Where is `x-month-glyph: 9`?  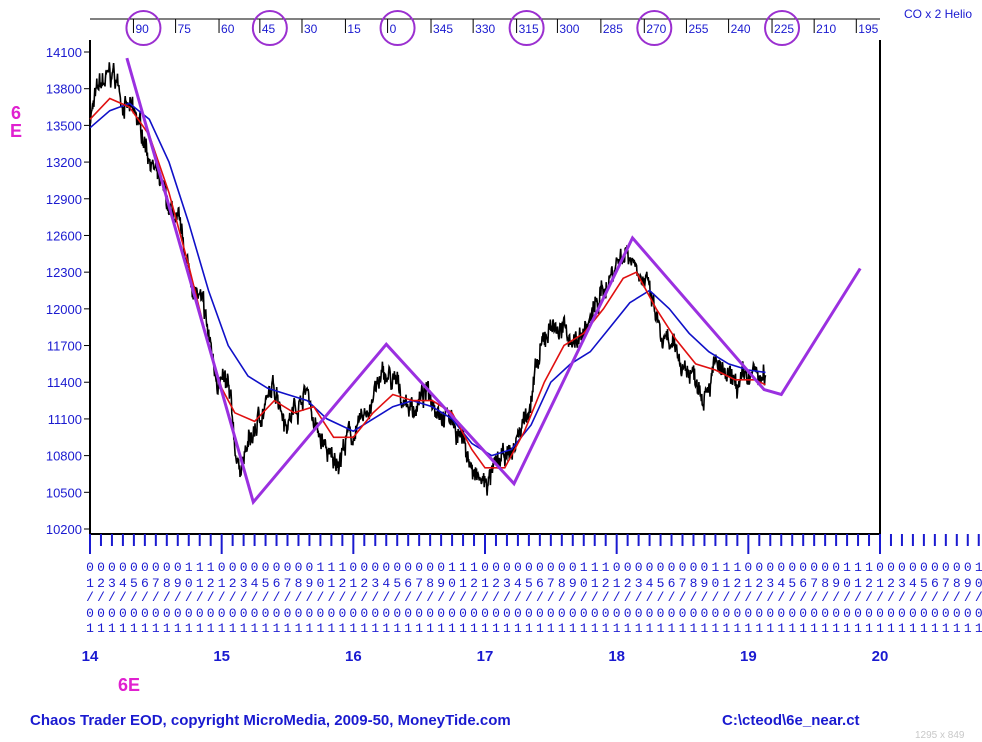
x-month-glyph: 9 is located at coordinates (573, 583).